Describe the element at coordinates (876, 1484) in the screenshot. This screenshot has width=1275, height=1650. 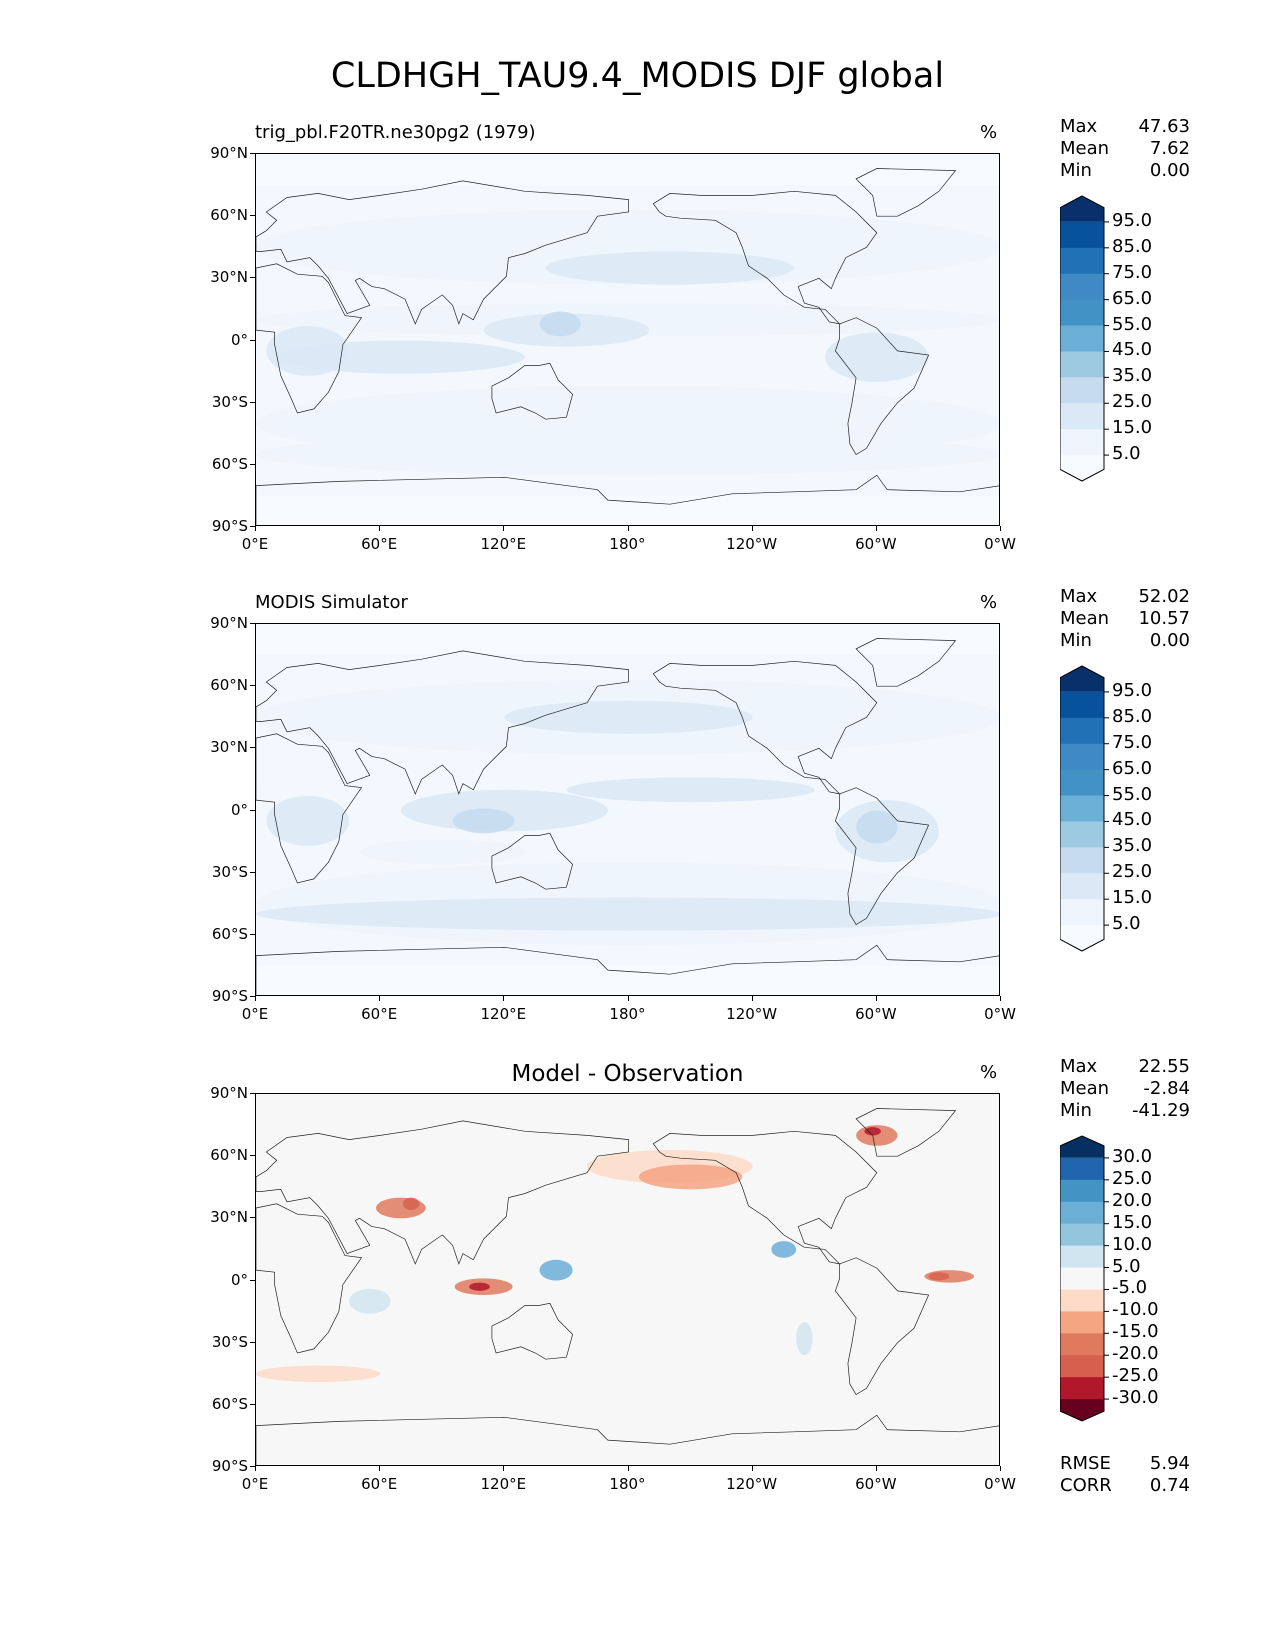
I see `lon-tick-label: 60°W` at that location.